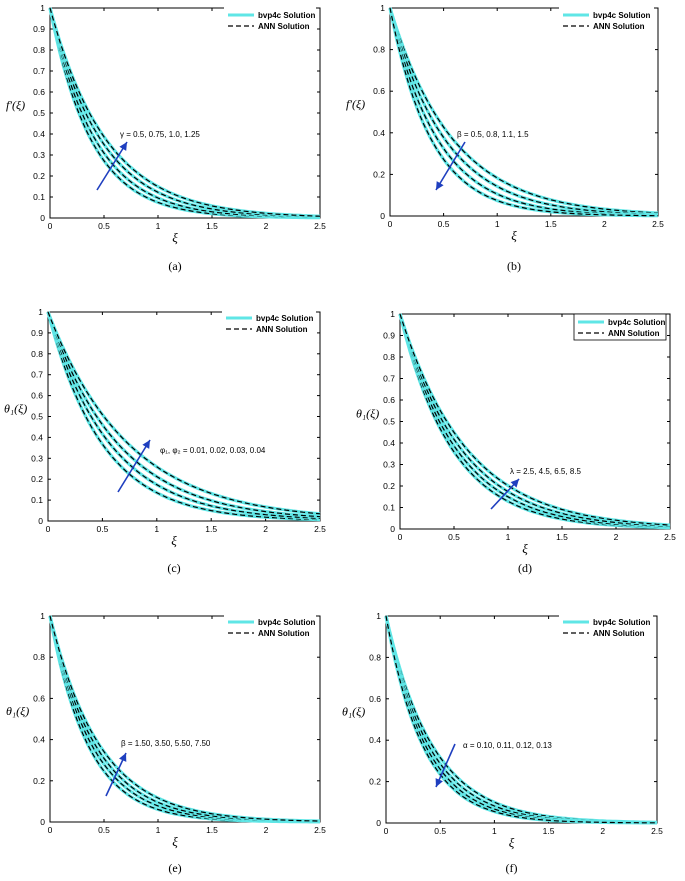  I want to click on x-tick-label: 2.5, so click(320, 830).